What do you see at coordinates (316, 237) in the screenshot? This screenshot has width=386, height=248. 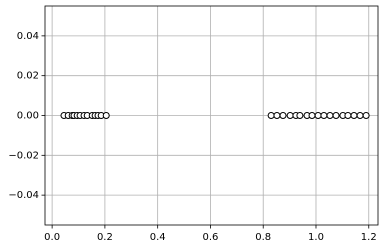 I see `x-tick-label: 1.0` at bounding box center [316, 237].